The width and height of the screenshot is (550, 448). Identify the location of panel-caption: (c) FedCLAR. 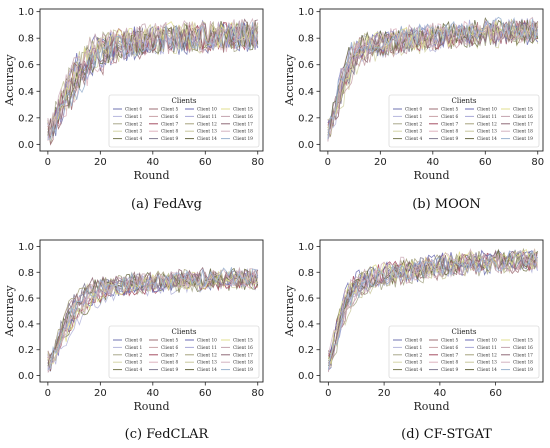
(167, 434).